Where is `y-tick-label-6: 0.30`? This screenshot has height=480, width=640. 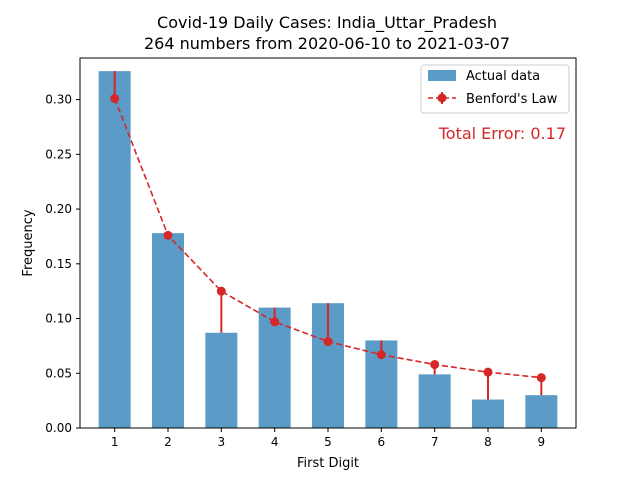
y-tick-label-6: 0.30 is located at coordinates (58, 100).